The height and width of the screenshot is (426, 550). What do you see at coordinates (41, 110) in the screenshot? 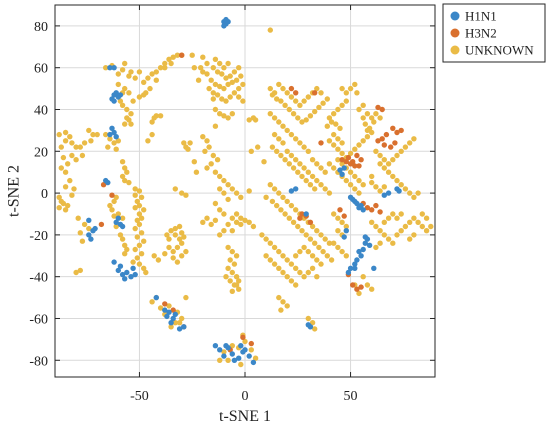
I see `y-tick-label: 40` at bounding box center [41, 110].